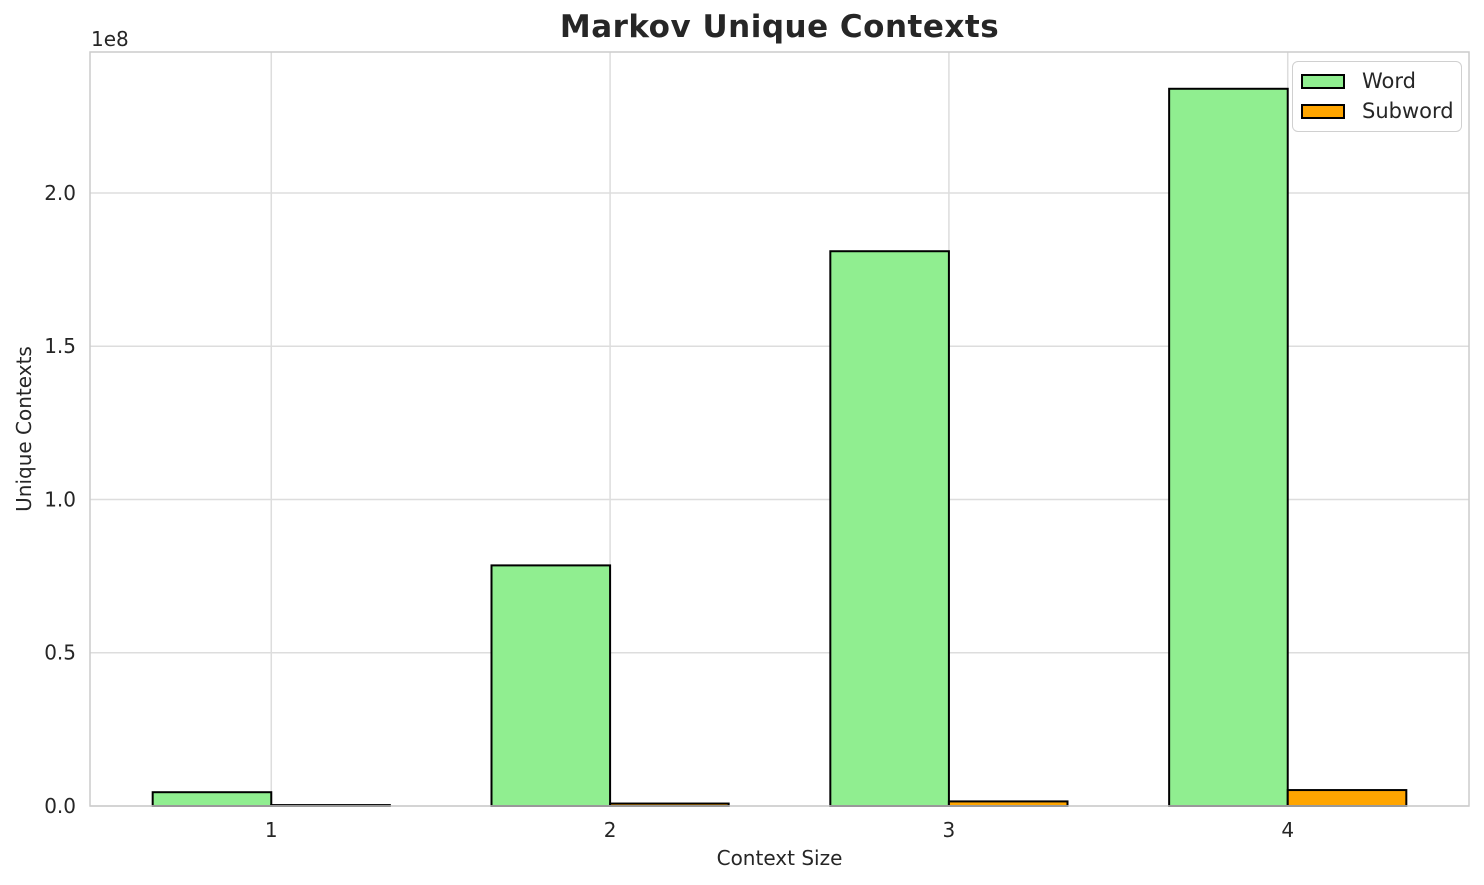  I want to click on x-axis-label: Context Size, so click(779, 858).